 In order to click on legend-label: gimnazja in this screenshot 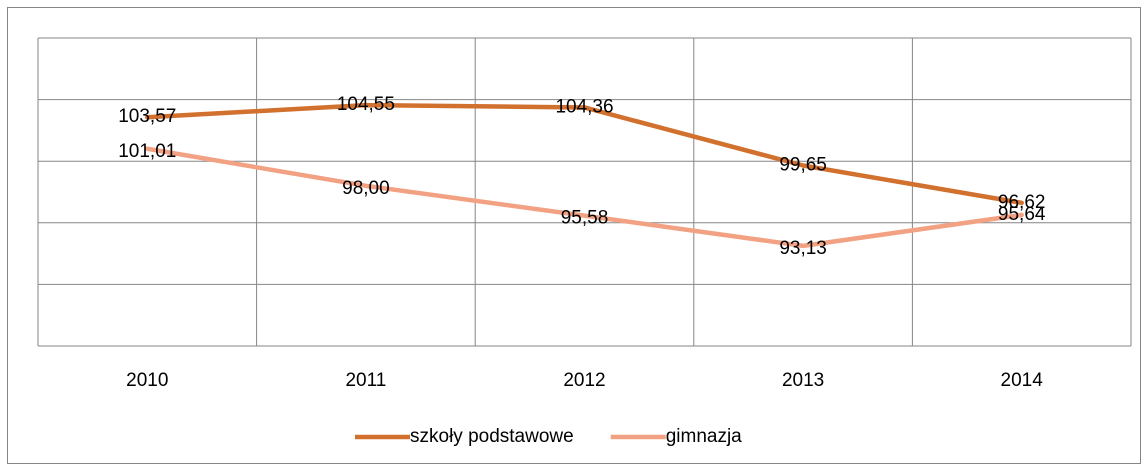, I will do `click(704, 436)`.